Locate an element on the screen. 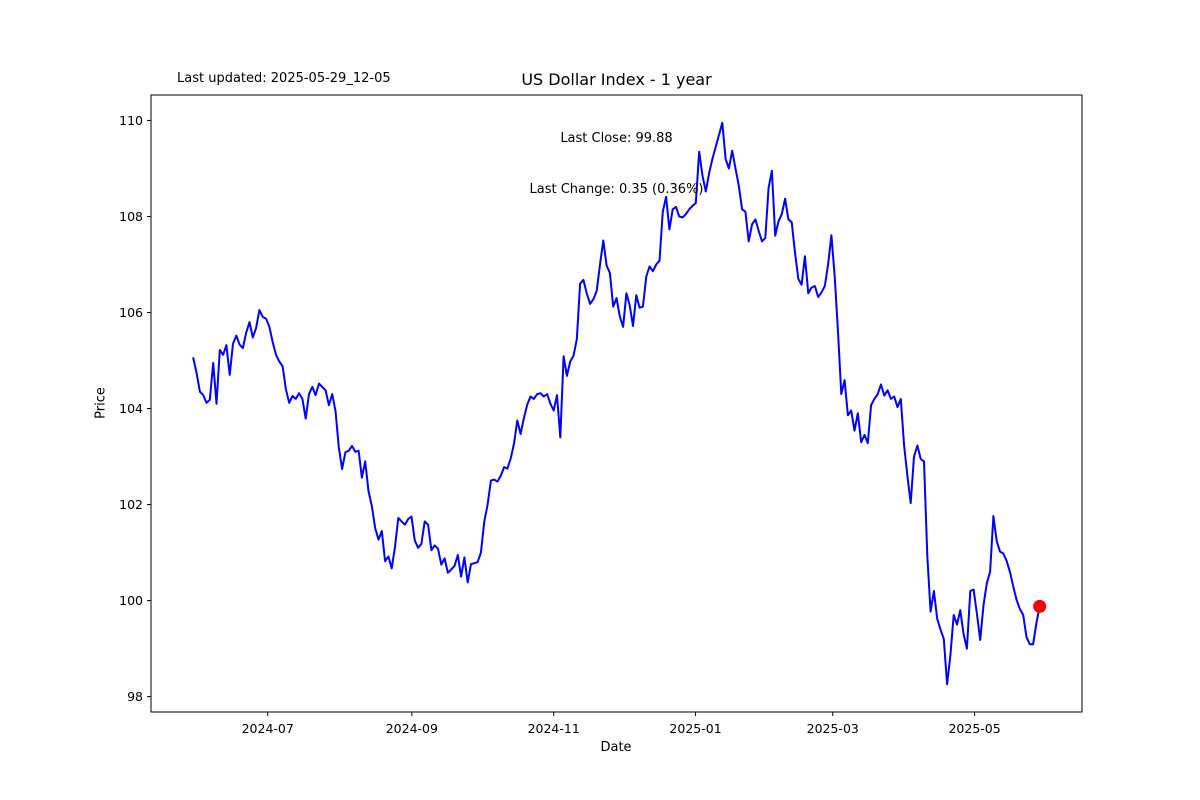 The image size is (1200, 800). y-tick-label: 110 is located at coordinates (131, 120).